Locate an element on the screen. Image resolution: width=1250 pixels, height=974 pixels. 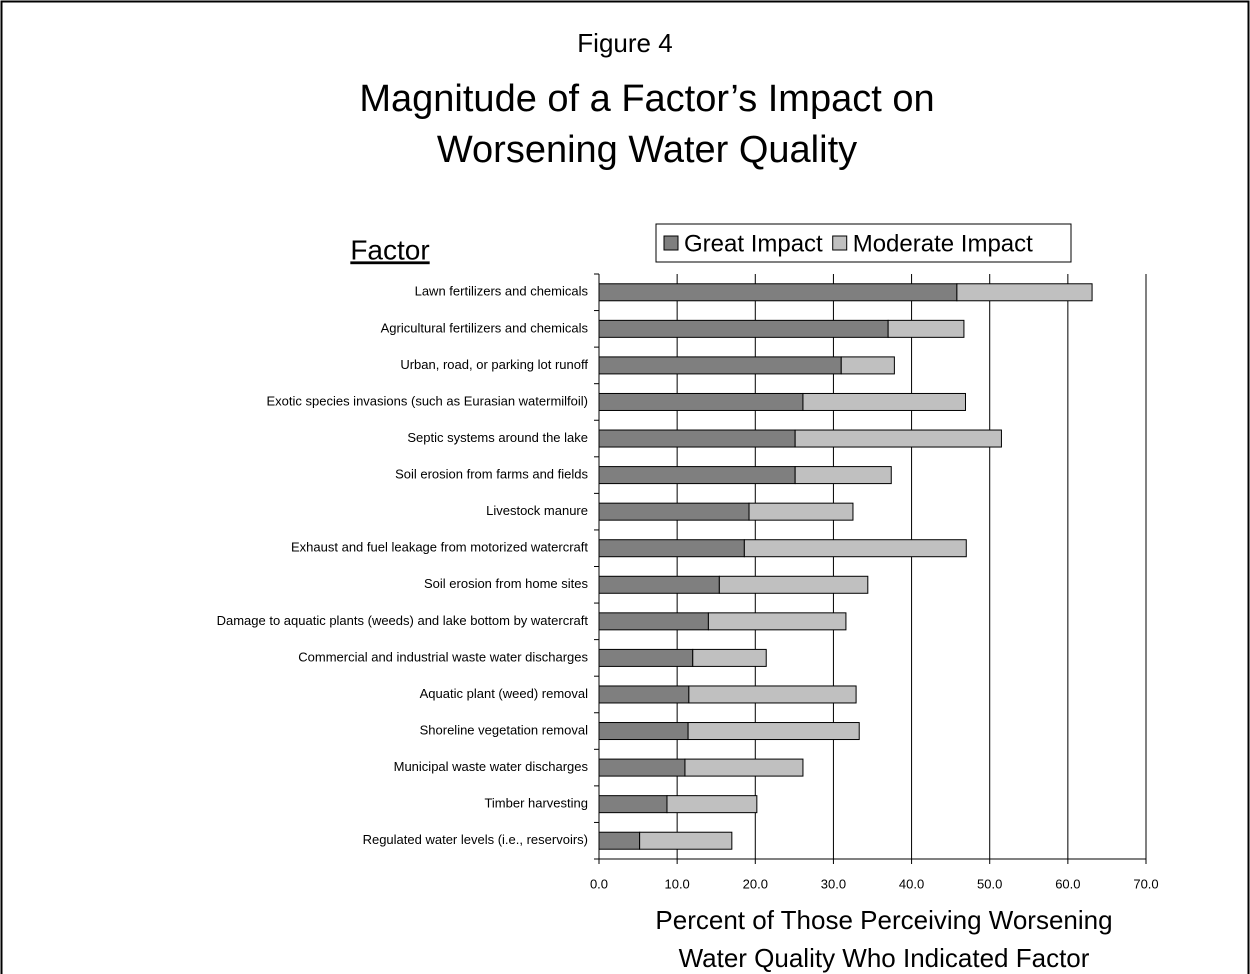
y-tick-label: Lawn fertilizers and chemicals is located at coordinates (502, 291).